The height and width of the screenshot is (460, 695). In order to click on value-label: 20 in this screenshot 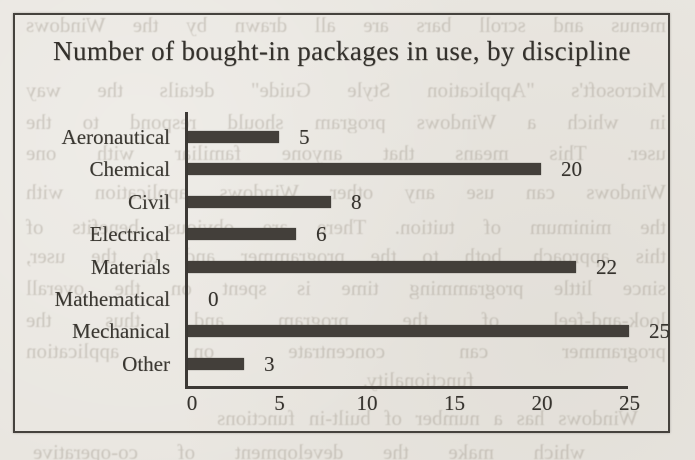, I will do `click(571, 169)`.